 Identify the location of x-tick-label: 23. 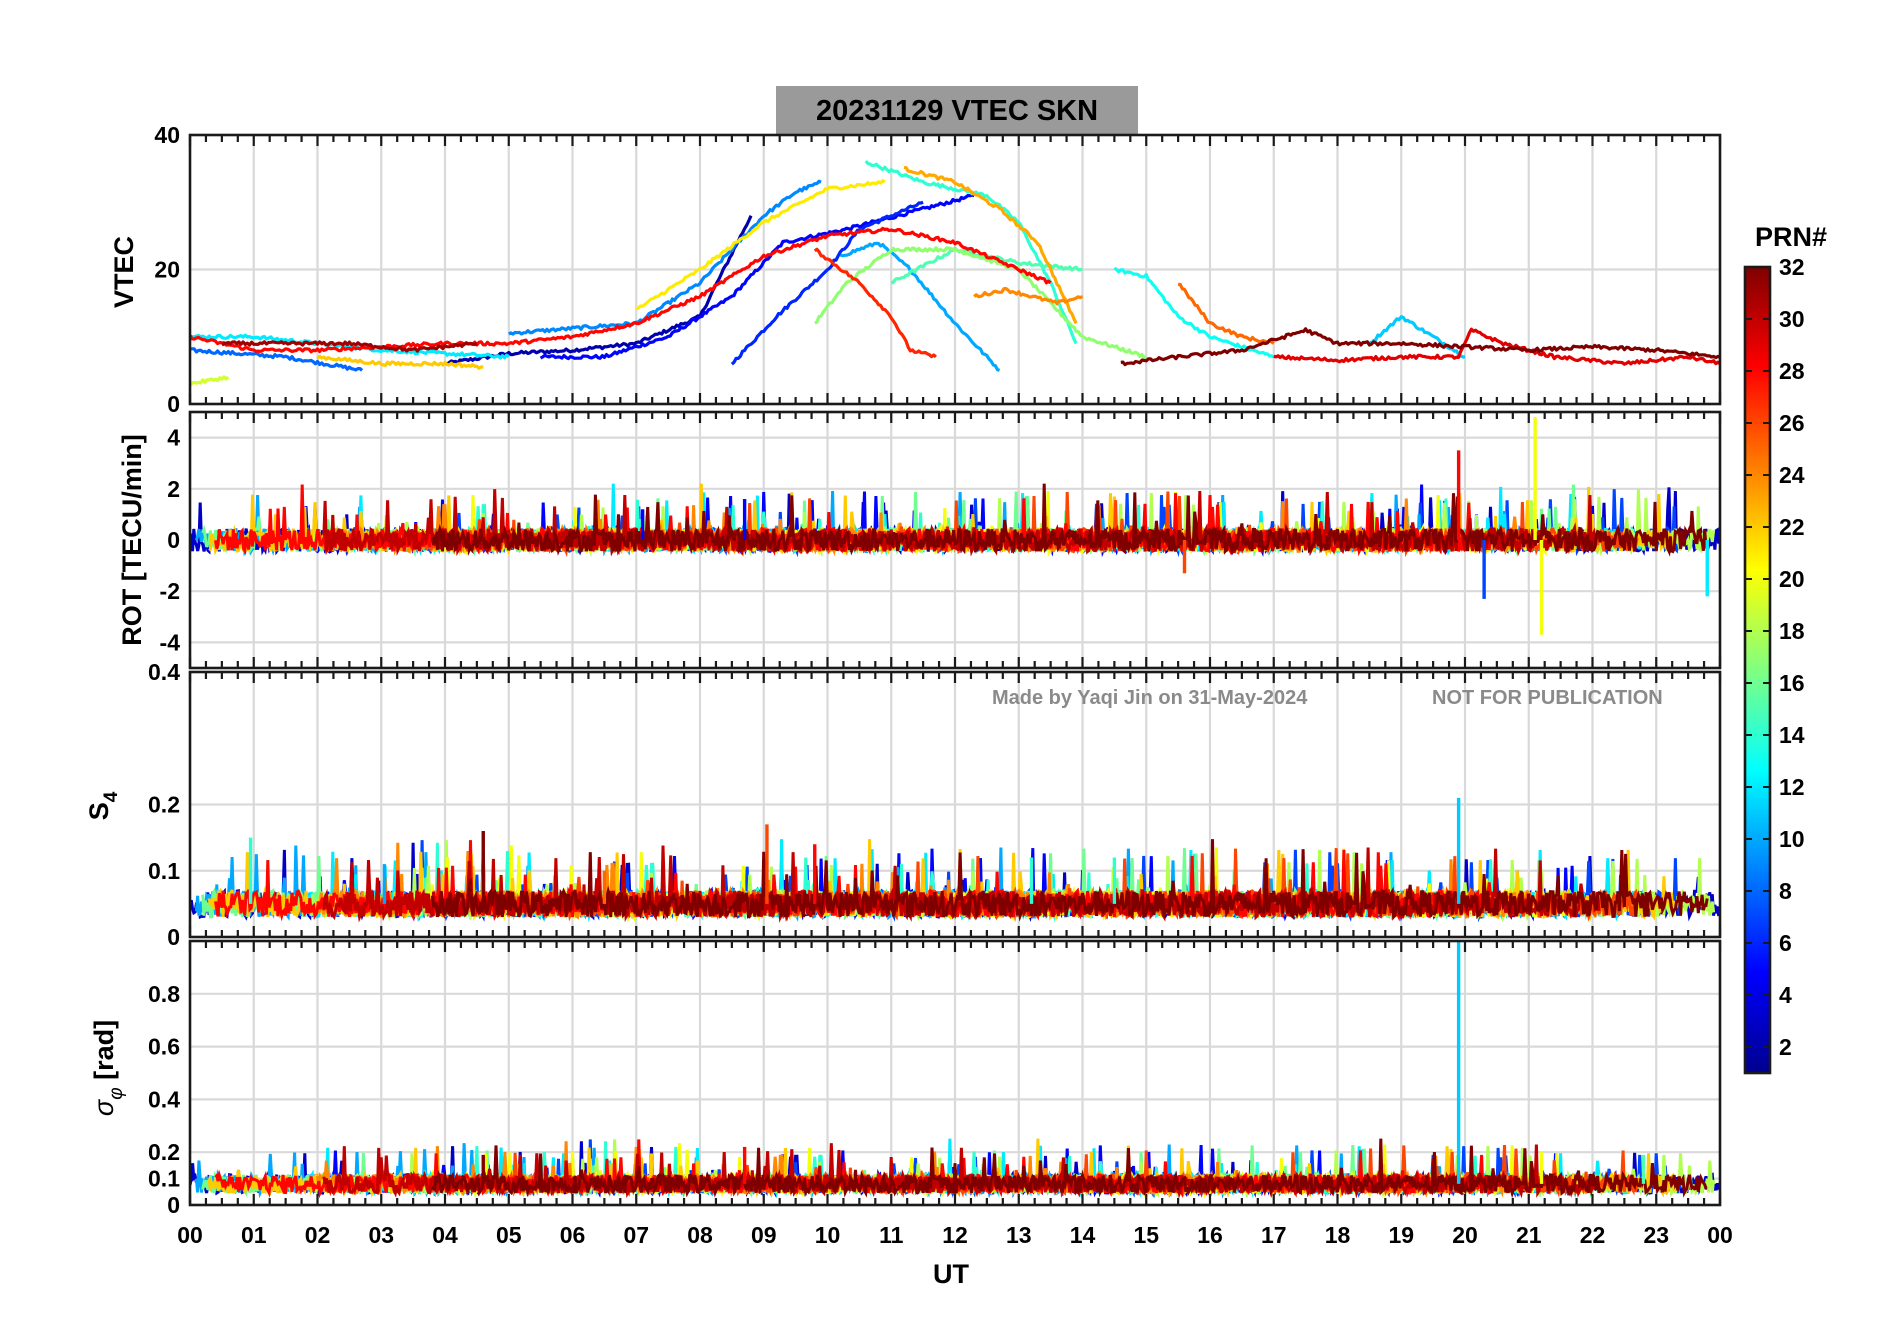
(1656, 1235).